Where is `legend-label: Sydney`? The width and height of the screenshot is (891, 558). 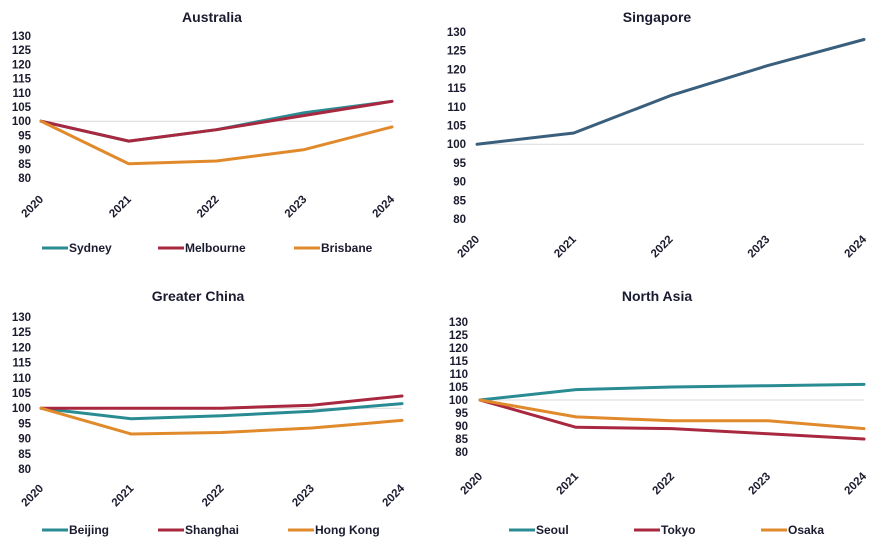 legend-label: Sydney is located at coordinates (90, 248).